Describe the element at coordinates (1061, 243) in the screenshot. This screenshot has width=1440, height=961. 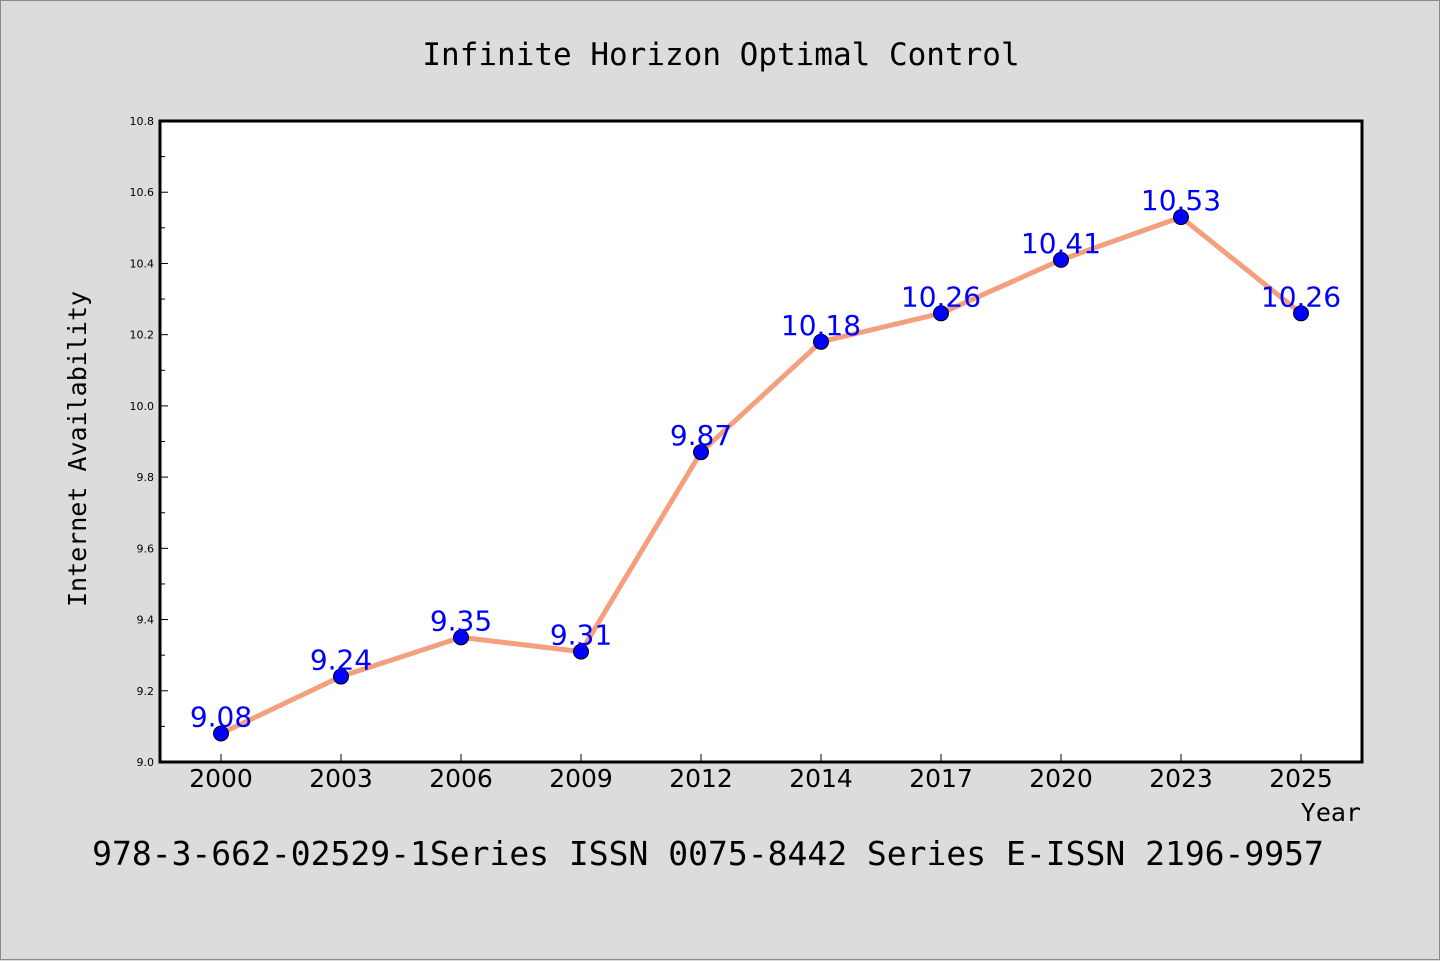
I see `data-label: 10.41` at that location.